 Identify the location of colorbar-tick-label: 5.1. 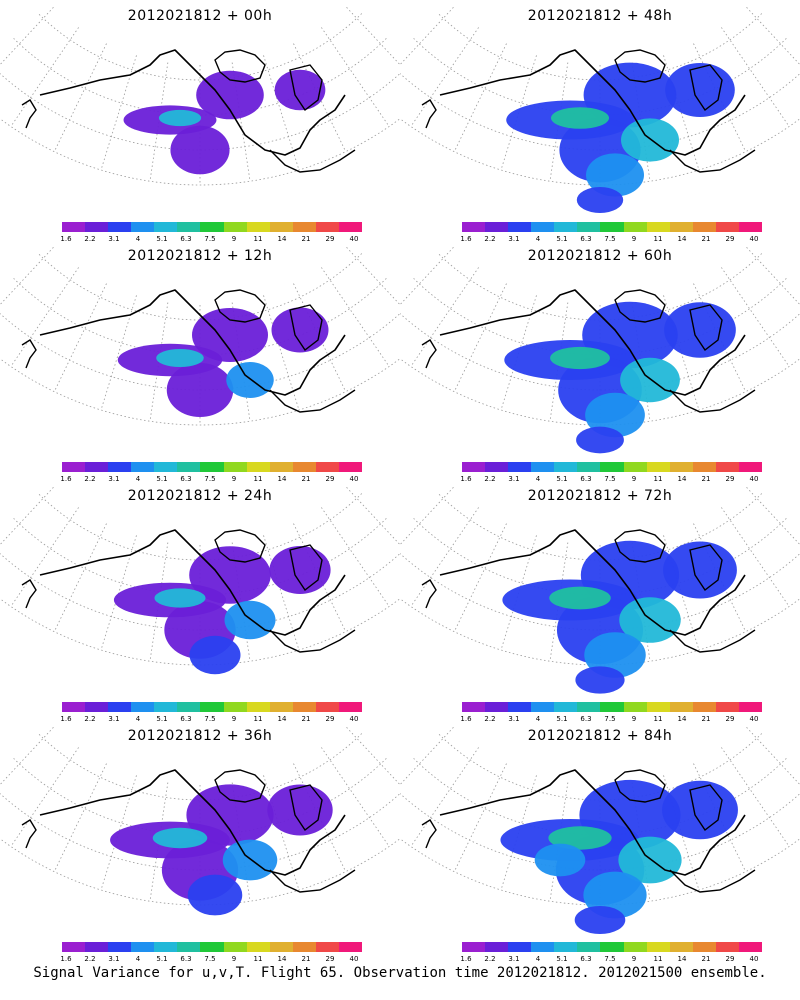
(162, 959).